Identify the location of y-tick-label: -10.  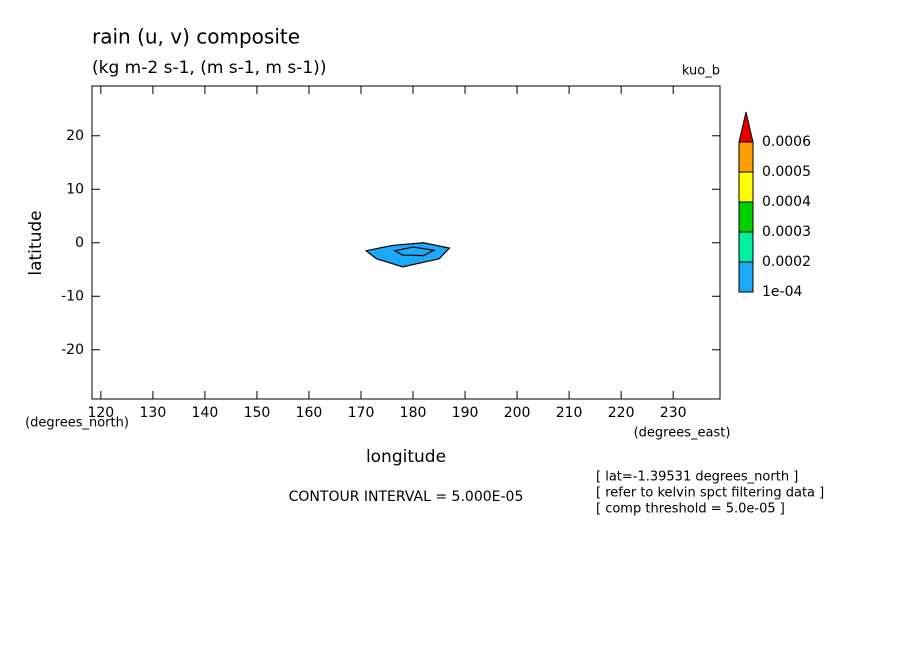
(72, 296).